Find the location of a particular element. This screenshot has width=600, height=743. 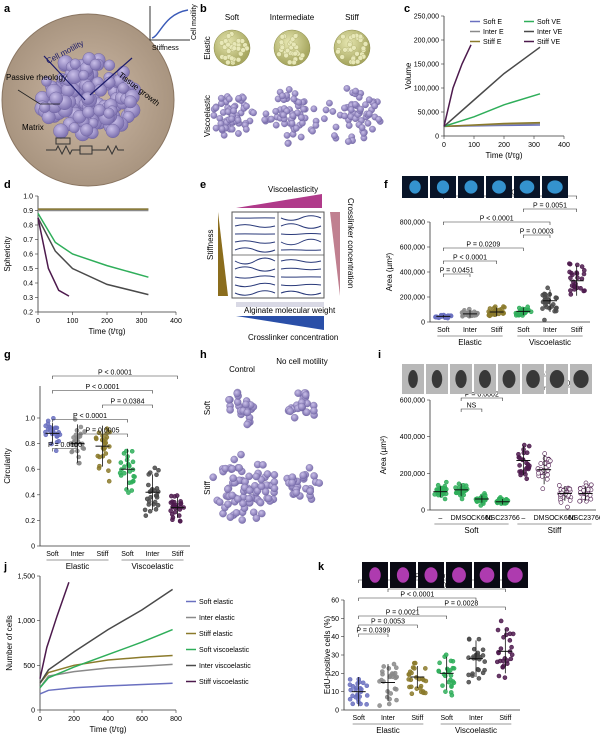

k-micrograph-cell is located at coordinates (459, 575).